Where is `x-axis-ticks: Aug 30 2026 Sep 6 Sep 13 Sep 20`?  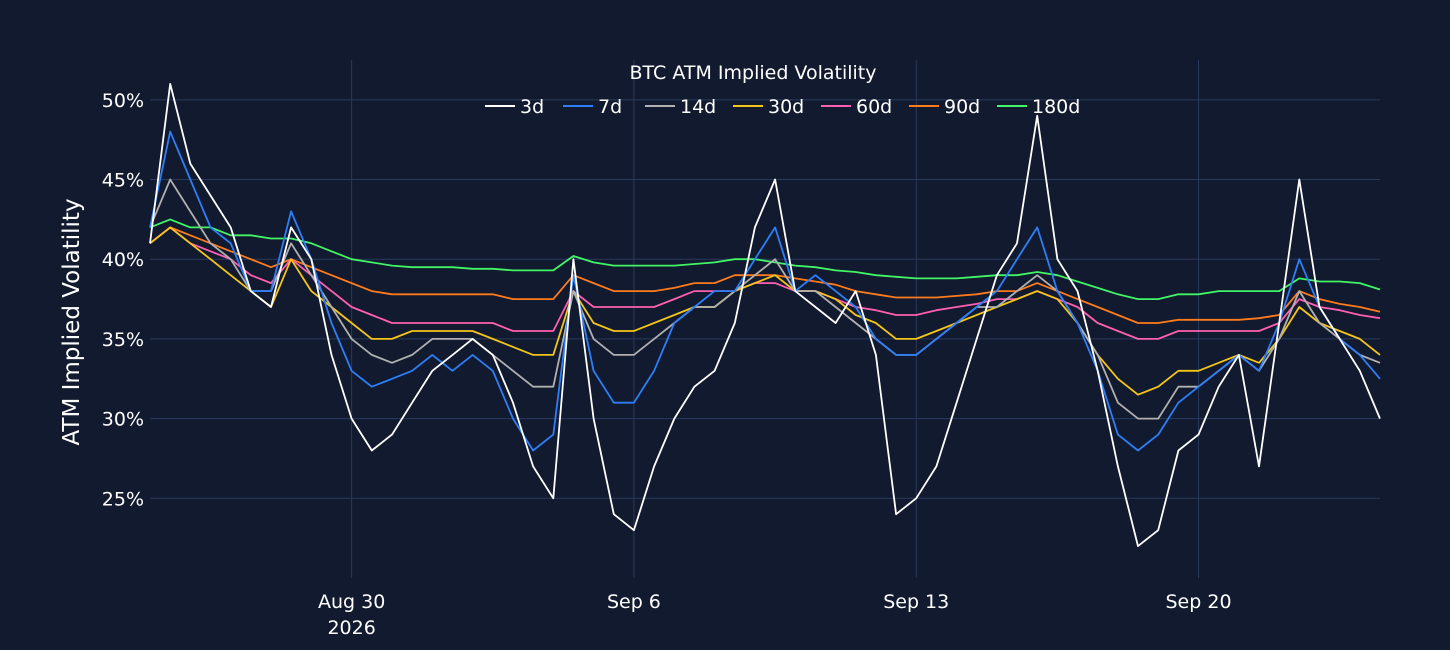
x-axis-ticks: Aug 30 2026 Sep 6 Sep 13 Sep 20 is located at coordinates (775, 615).